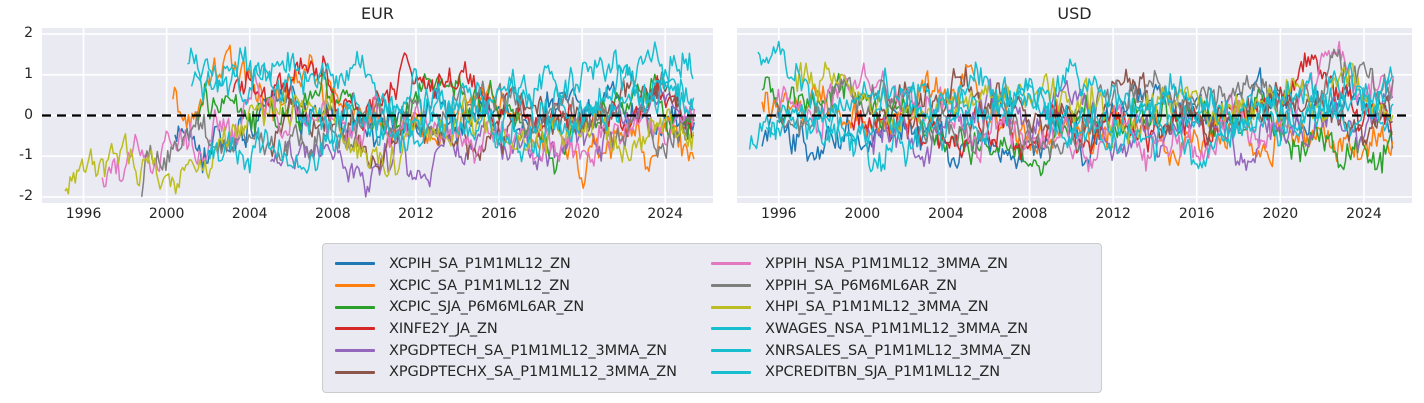  I want to click on legend-label: XCPIC_SA_P1M1ML12_ZN, so click(479, 285).